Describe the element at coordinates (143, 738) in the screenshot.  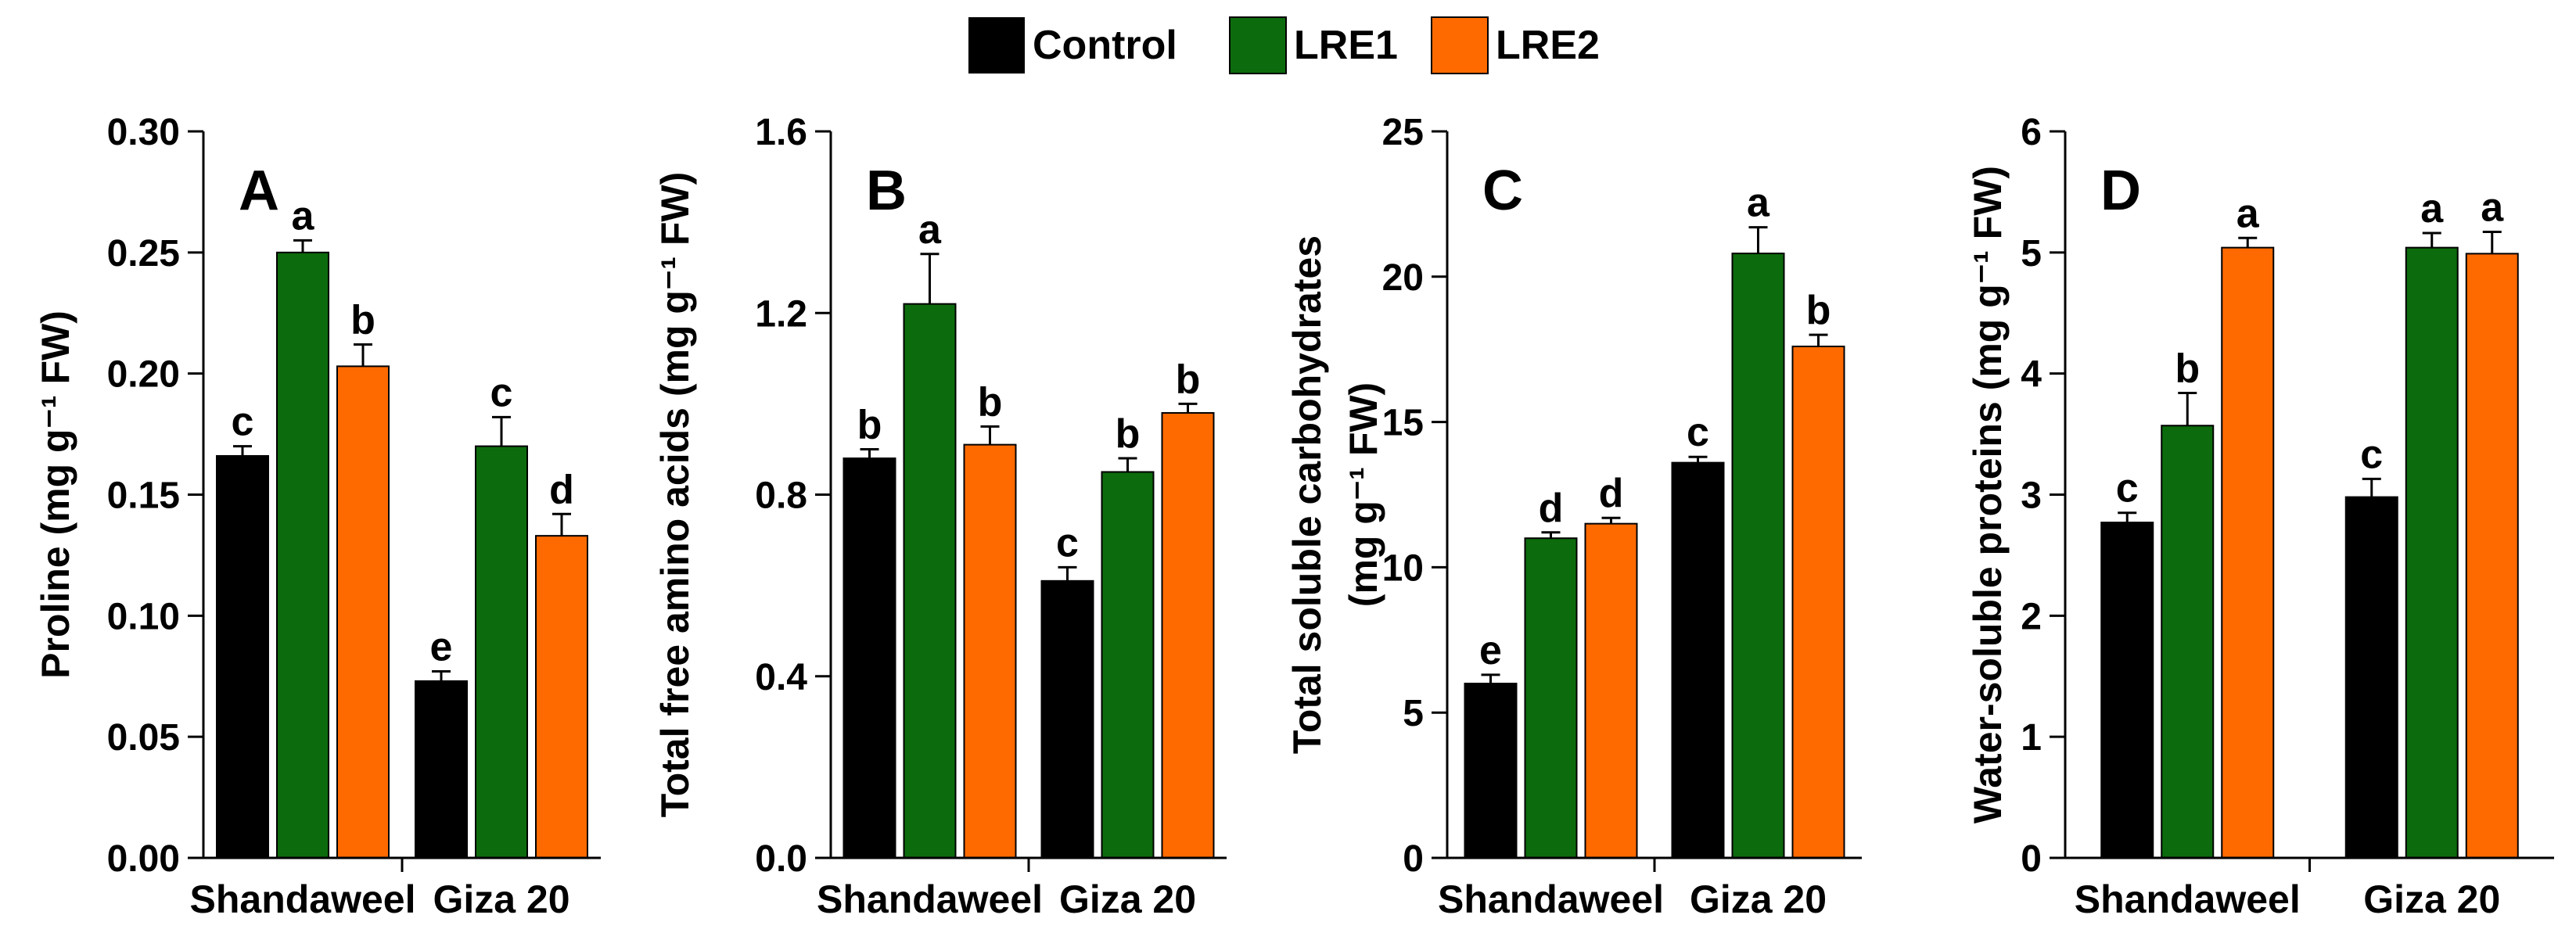
I see `y-tick-label: 0.05` at that location.